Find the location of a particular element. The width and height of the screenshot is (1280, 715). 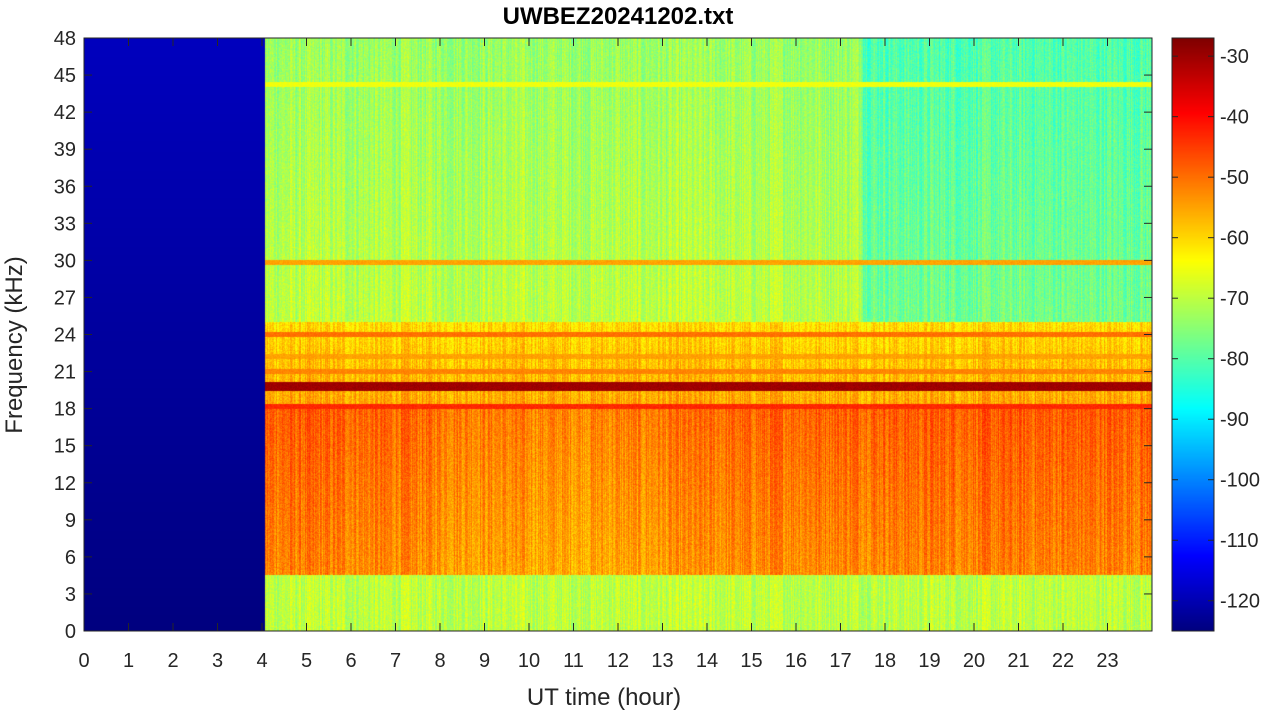

y-tick-label: 39 is located at coordinates (65, 150).